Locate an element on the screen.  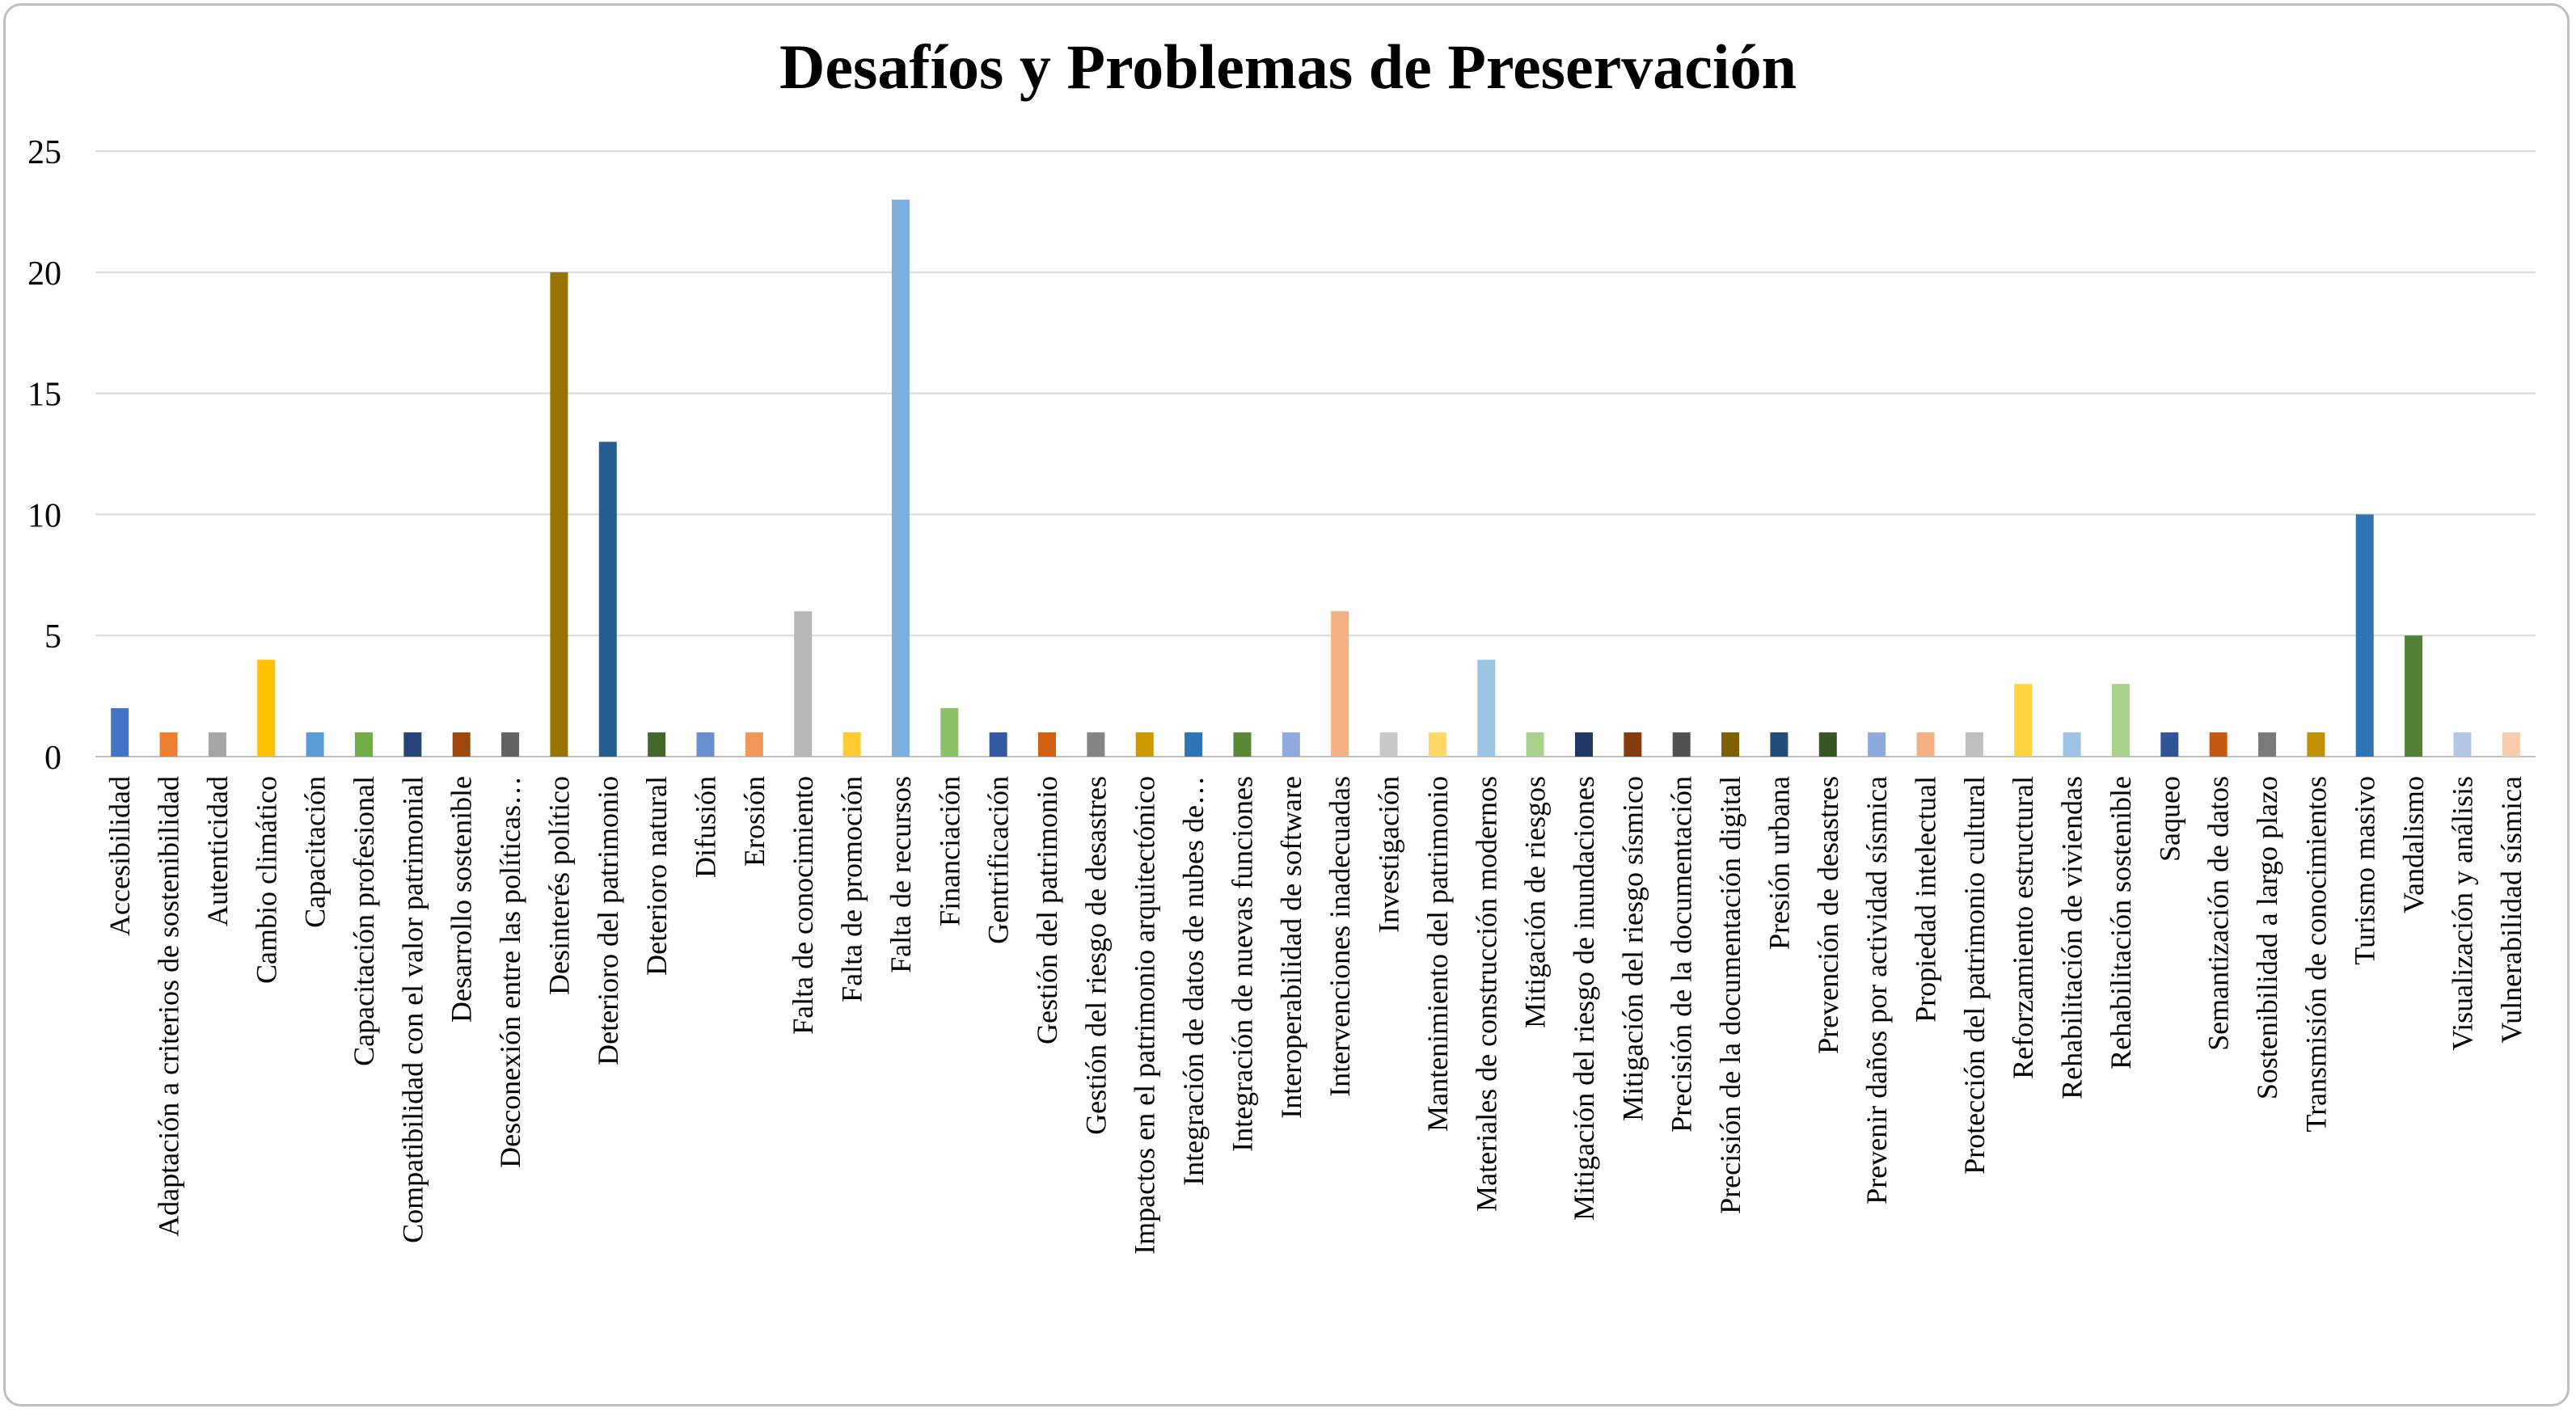
x-tick-label: Protección del patrimonio cultural is located at coordinates (1974, 976).